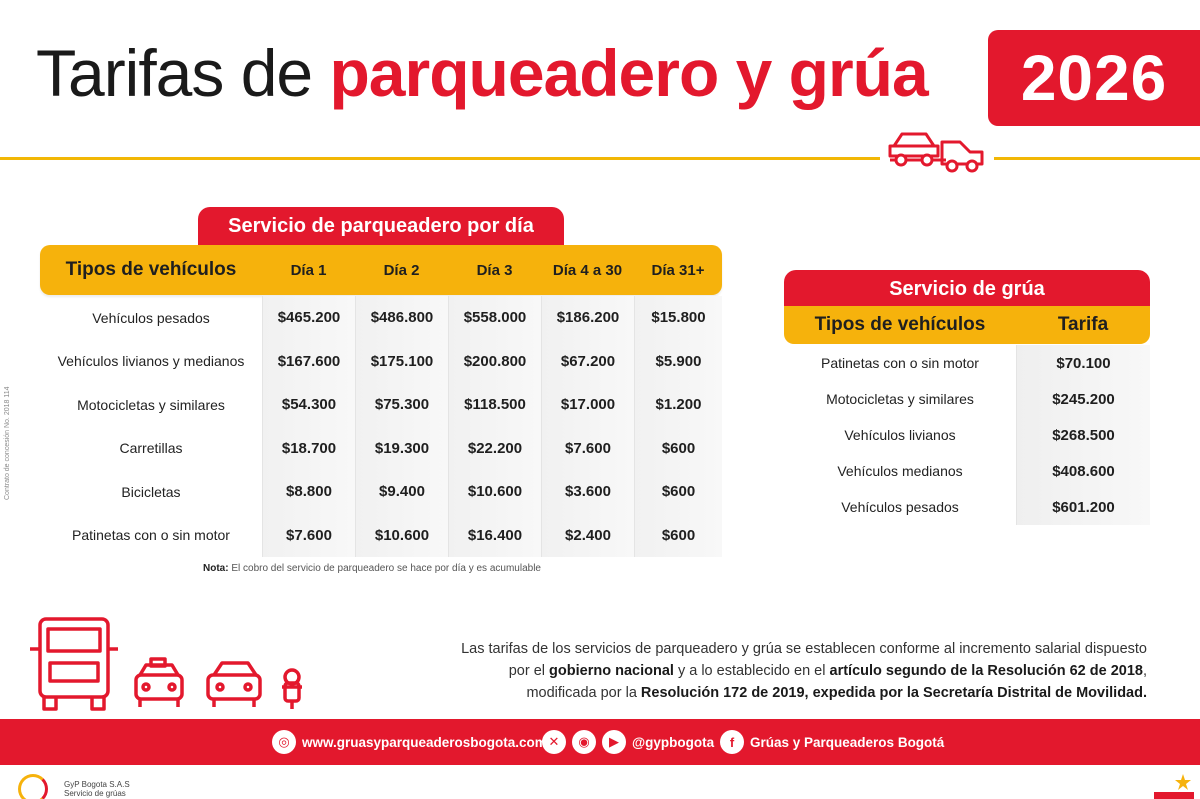  Describe the element at coordinates (611, 671) in the screenshot. I see `info-bold: gobierno nacional` at that location.